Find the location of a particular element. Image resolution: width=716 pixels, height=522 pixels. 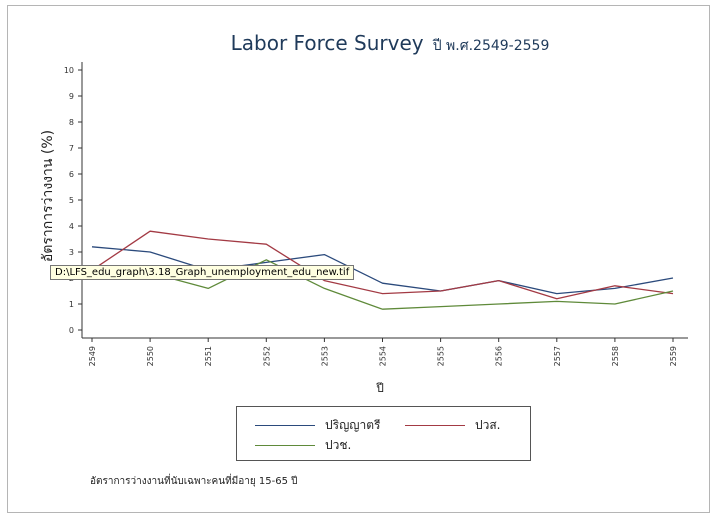

legend-swatch-vocational is located at coordinates (285, 445).